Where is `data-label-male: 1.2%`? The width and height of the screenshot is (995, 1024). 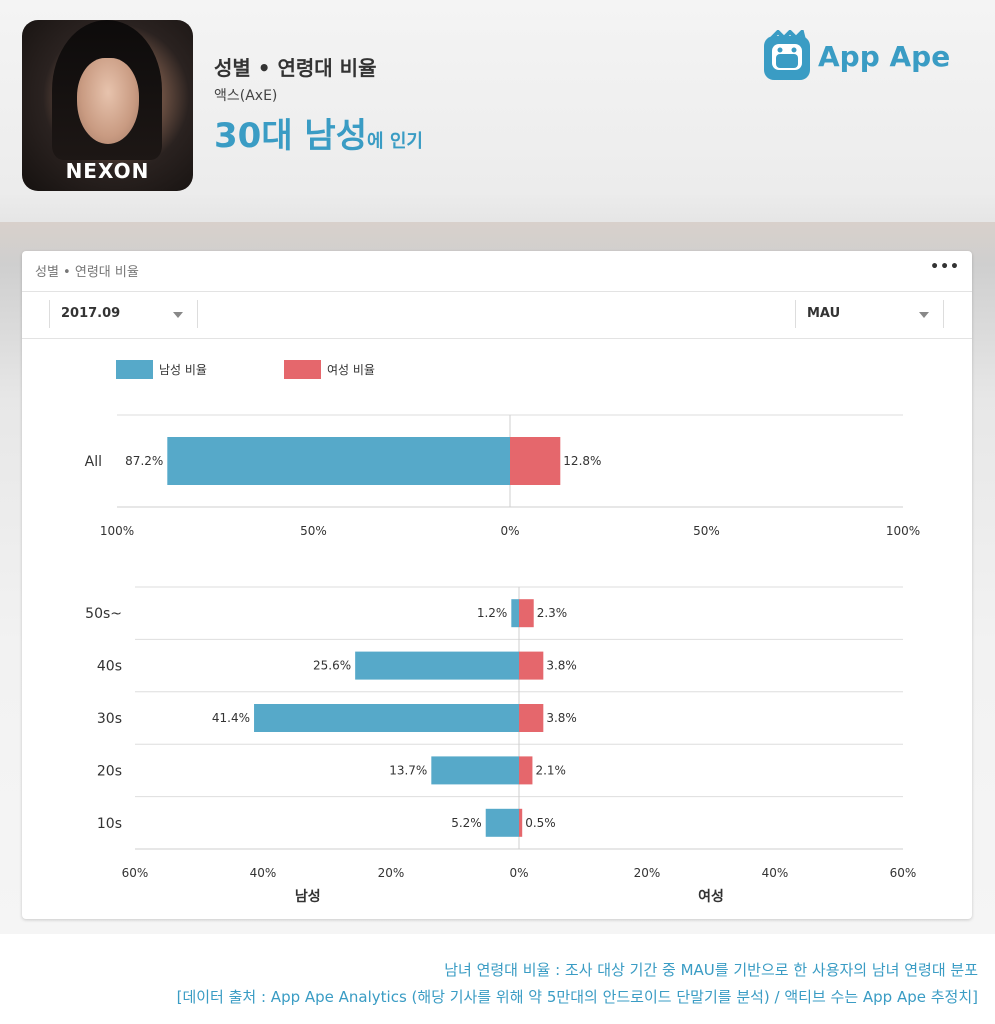
data-label-male: 1.2% is located at coordinates (492, 613).